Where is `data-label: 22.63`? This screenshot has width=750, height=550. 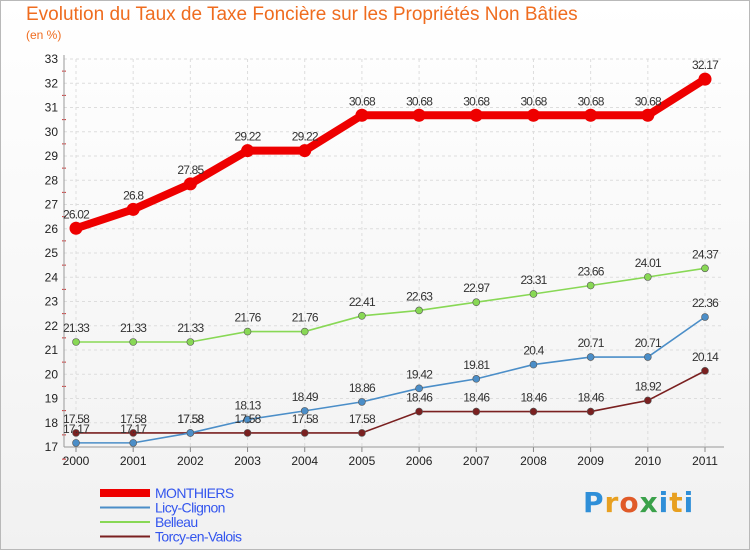 data-label: 22.63 is located at coordinates (419, 296).